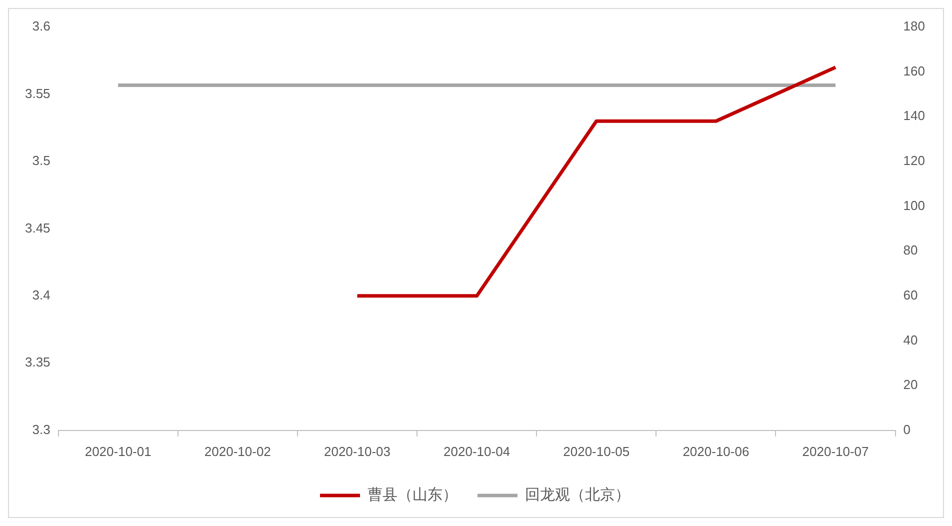  Describe the element at coordinates (907, 429) in the screenshot. I see `y2-tick-label: 0` at that location.